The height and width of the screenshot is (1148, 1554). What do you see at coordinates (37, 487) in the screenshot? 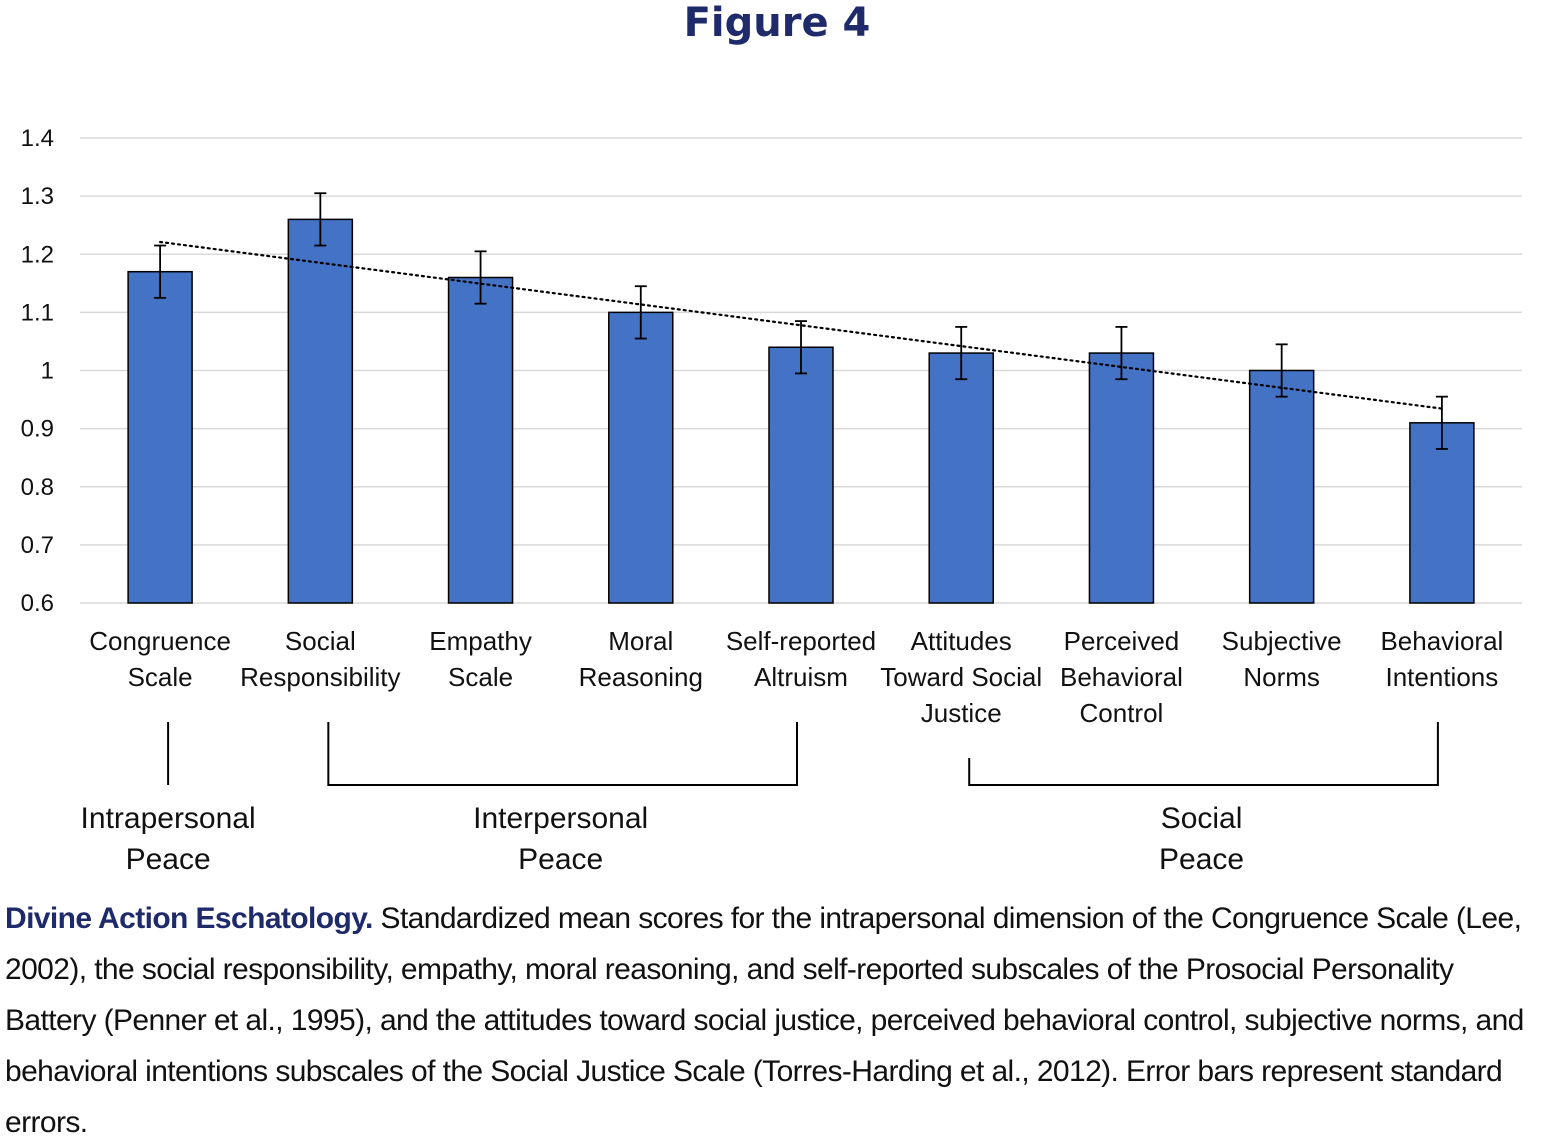
I see `y-tick-label: 0.8` at bounding box center [37, 487].